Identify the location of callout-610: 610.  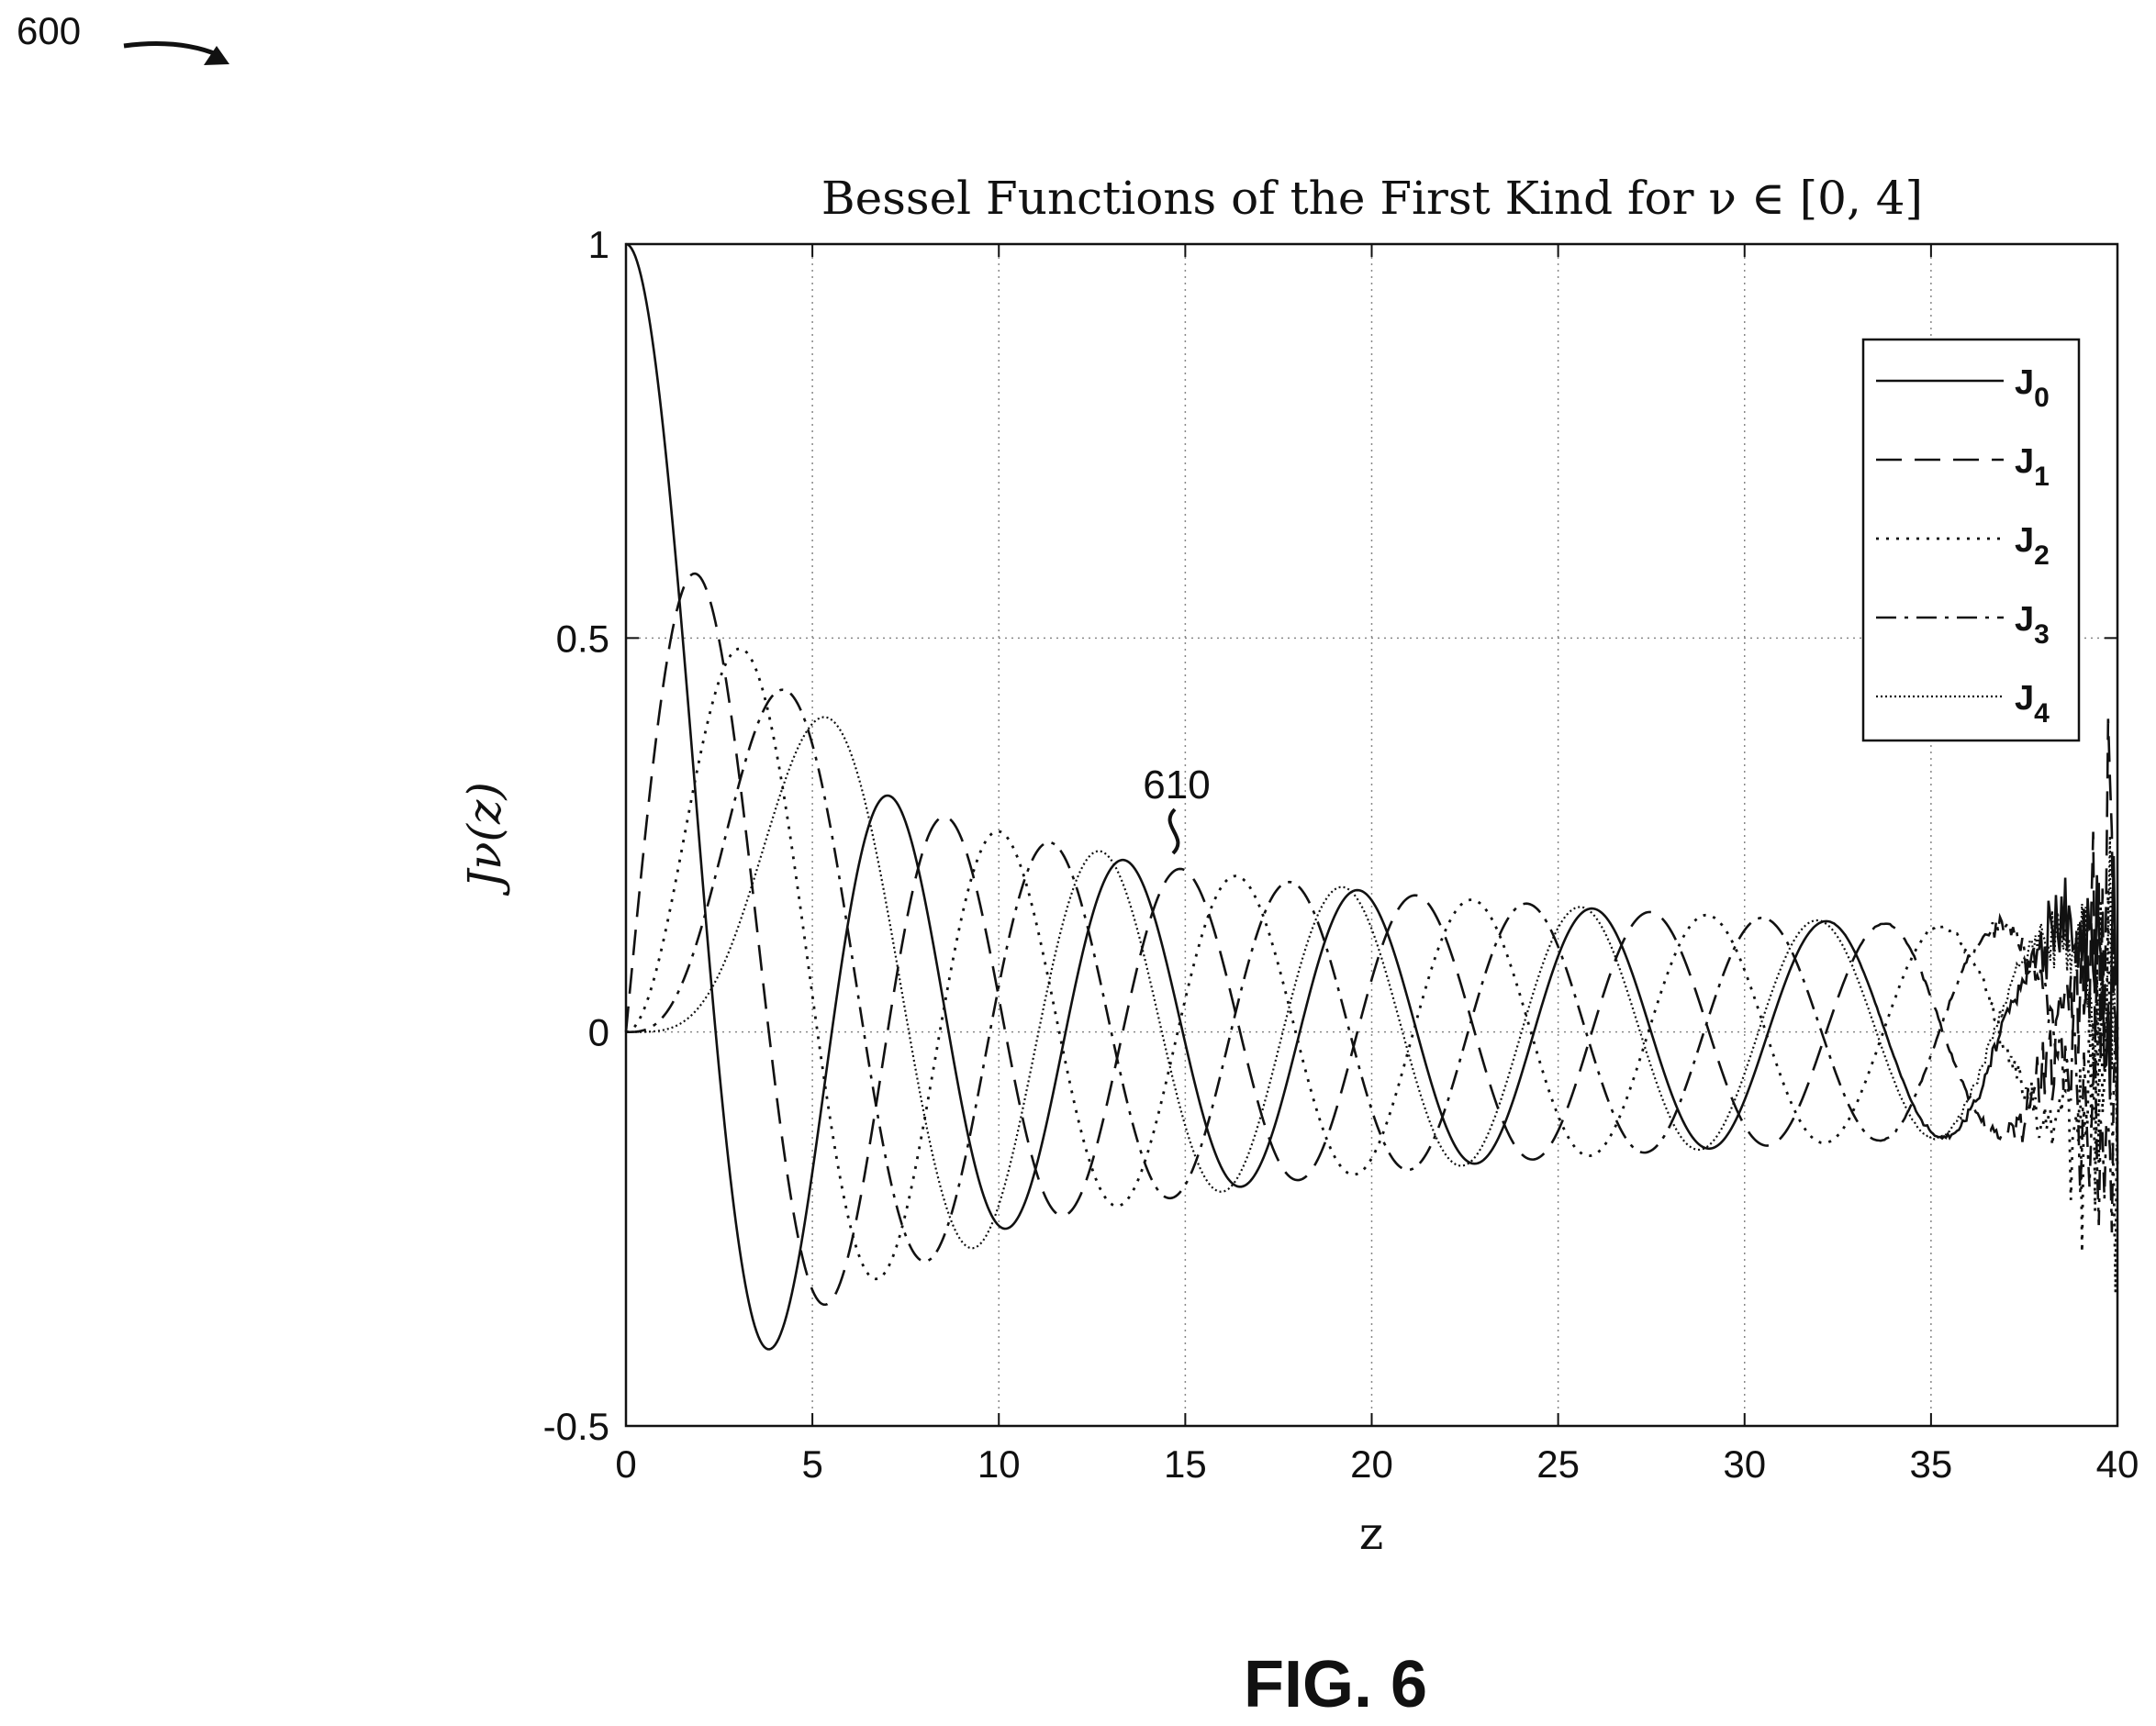
(1177, 809).